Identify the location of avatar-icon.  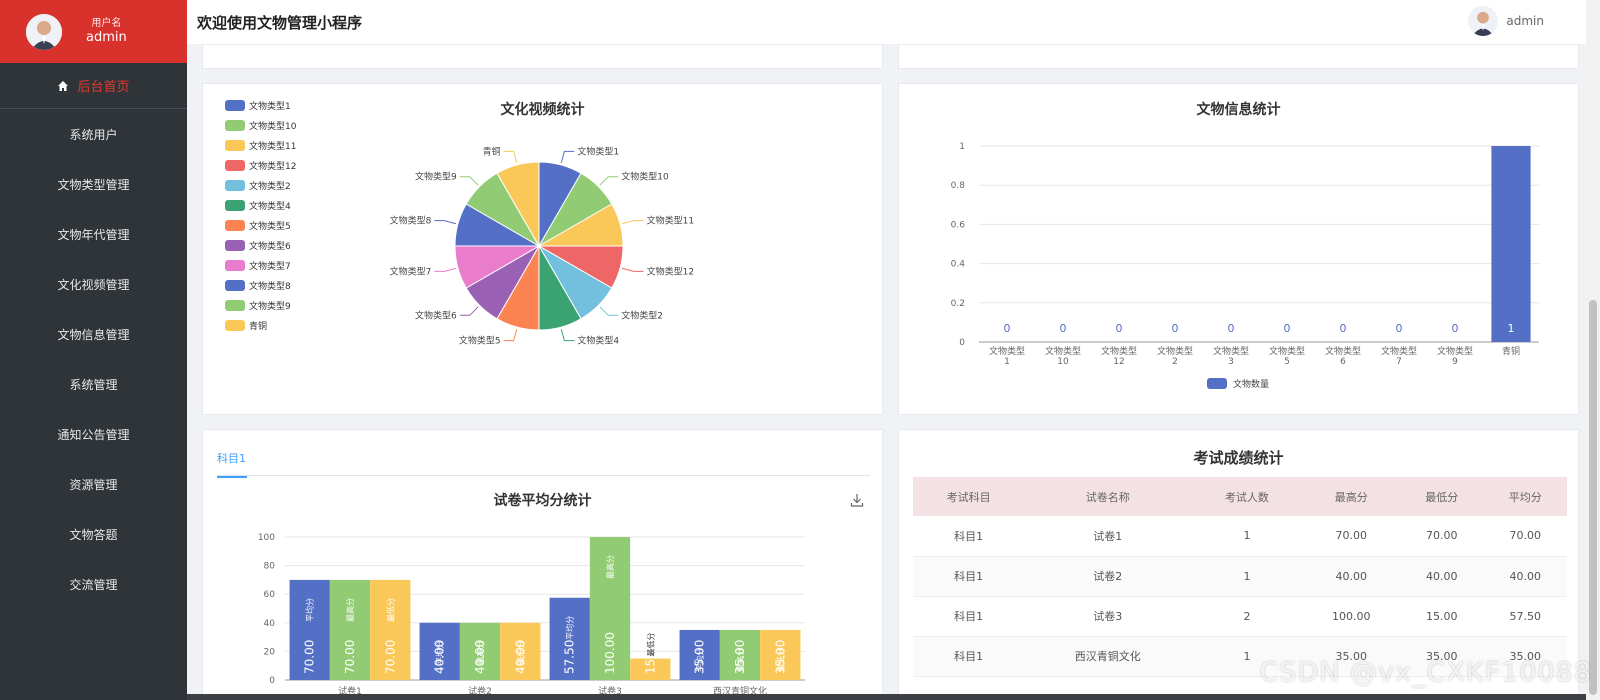
(44, 31).